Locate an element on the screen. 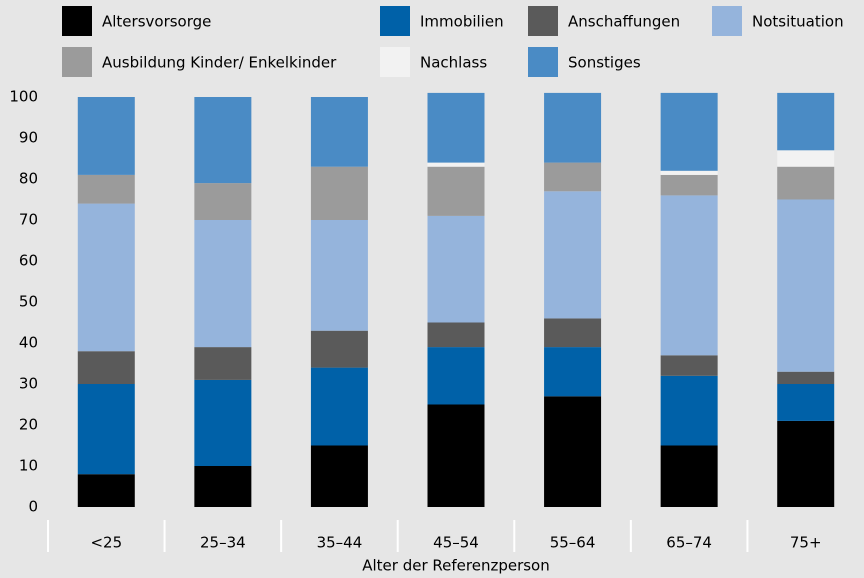 The image size is (864, 578). legend-label: Immobilien is located at coordinates (462, 22).